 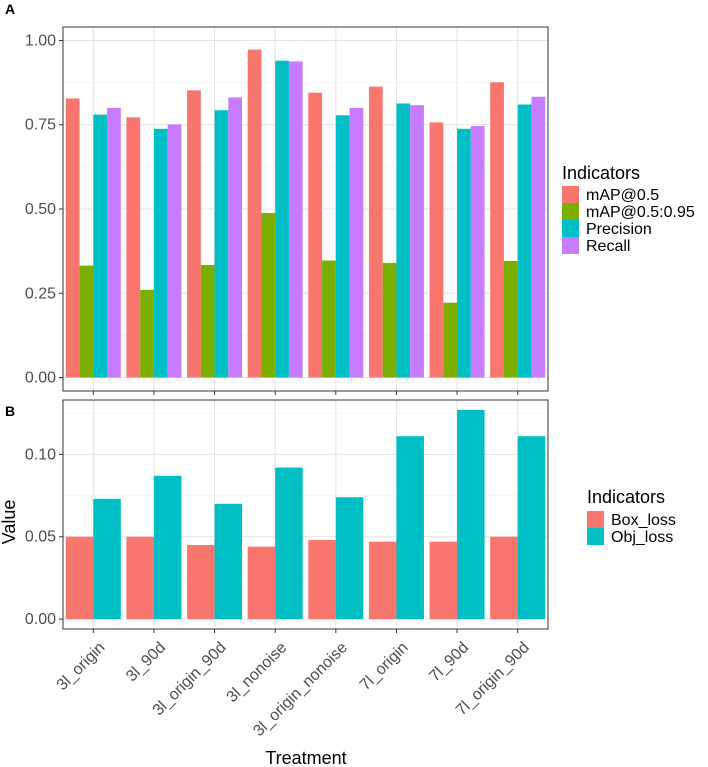 I want to click on panel-b-tag: B, so click(x=10, y=411).